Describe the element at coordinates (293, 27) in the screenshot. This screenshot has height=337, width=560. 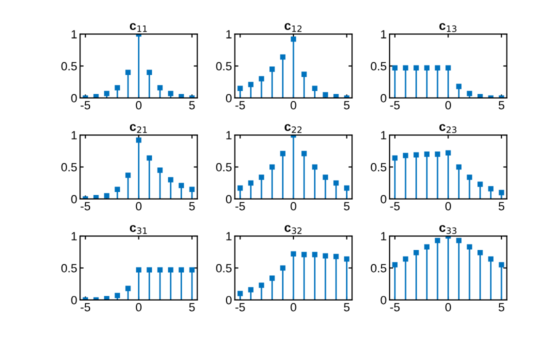
I see `chart-title: c$_{12}$` at that location.